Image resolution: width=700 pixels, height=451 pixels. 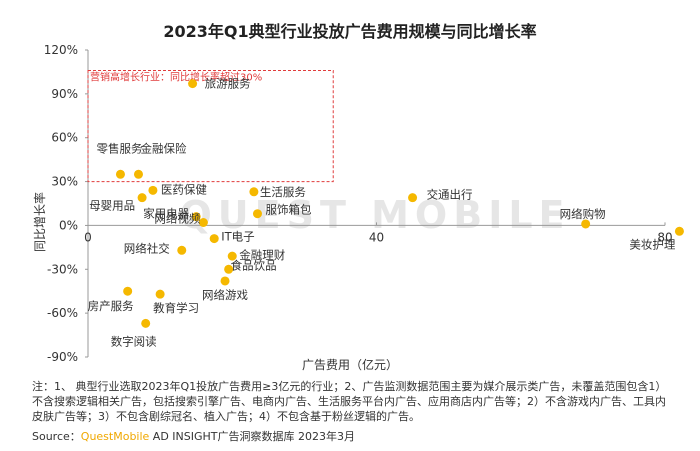 What do you see at coordinates (147, 248) in the screenshot?
I see `point-label: 网络社交` at bounding box center [147, 248].